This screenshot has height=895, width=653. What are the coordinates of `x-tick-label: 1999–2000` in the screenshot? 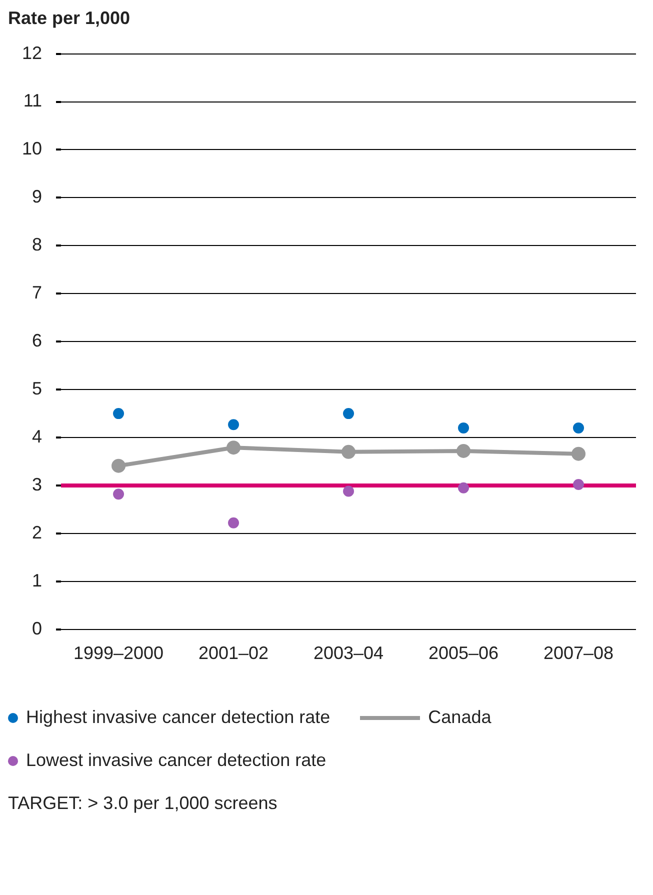 It's located at (118, 653).